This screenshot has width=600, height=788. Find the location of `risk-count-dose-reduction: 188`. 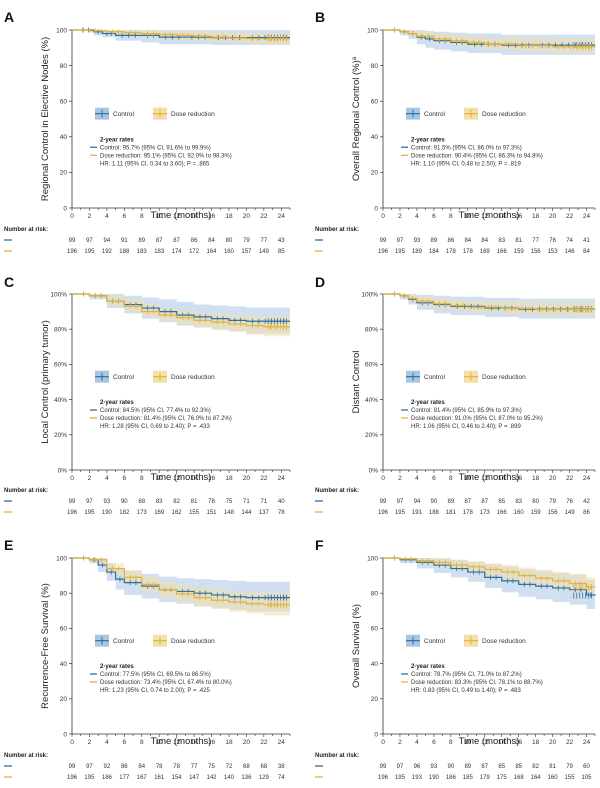

risk-count-dose-reduction: 188 is located at coordinates (124, 252).